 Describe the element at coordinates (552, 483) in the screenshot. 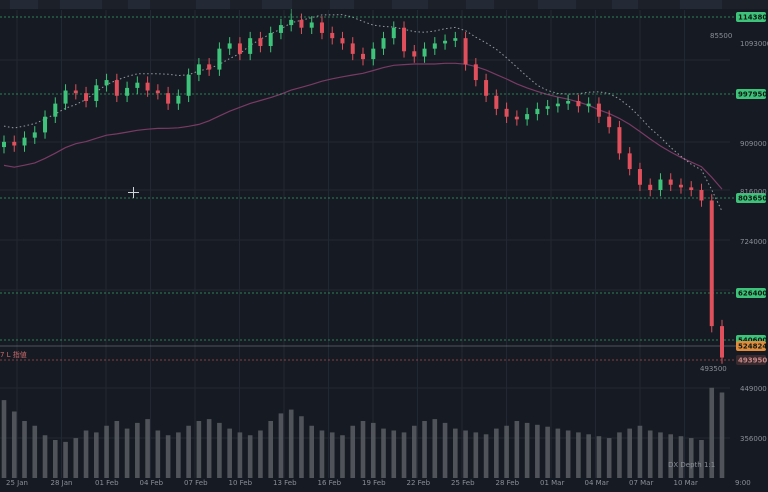

I see `x-axis-tick-label: 01 Mar` at that location.